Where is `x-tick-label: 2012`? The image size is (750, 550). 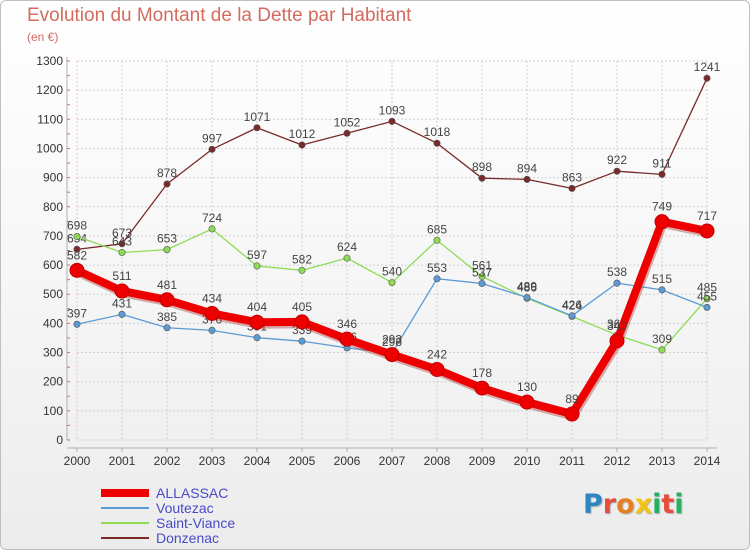
x-tick-label: 2012 is located at coordinates (617, 461).